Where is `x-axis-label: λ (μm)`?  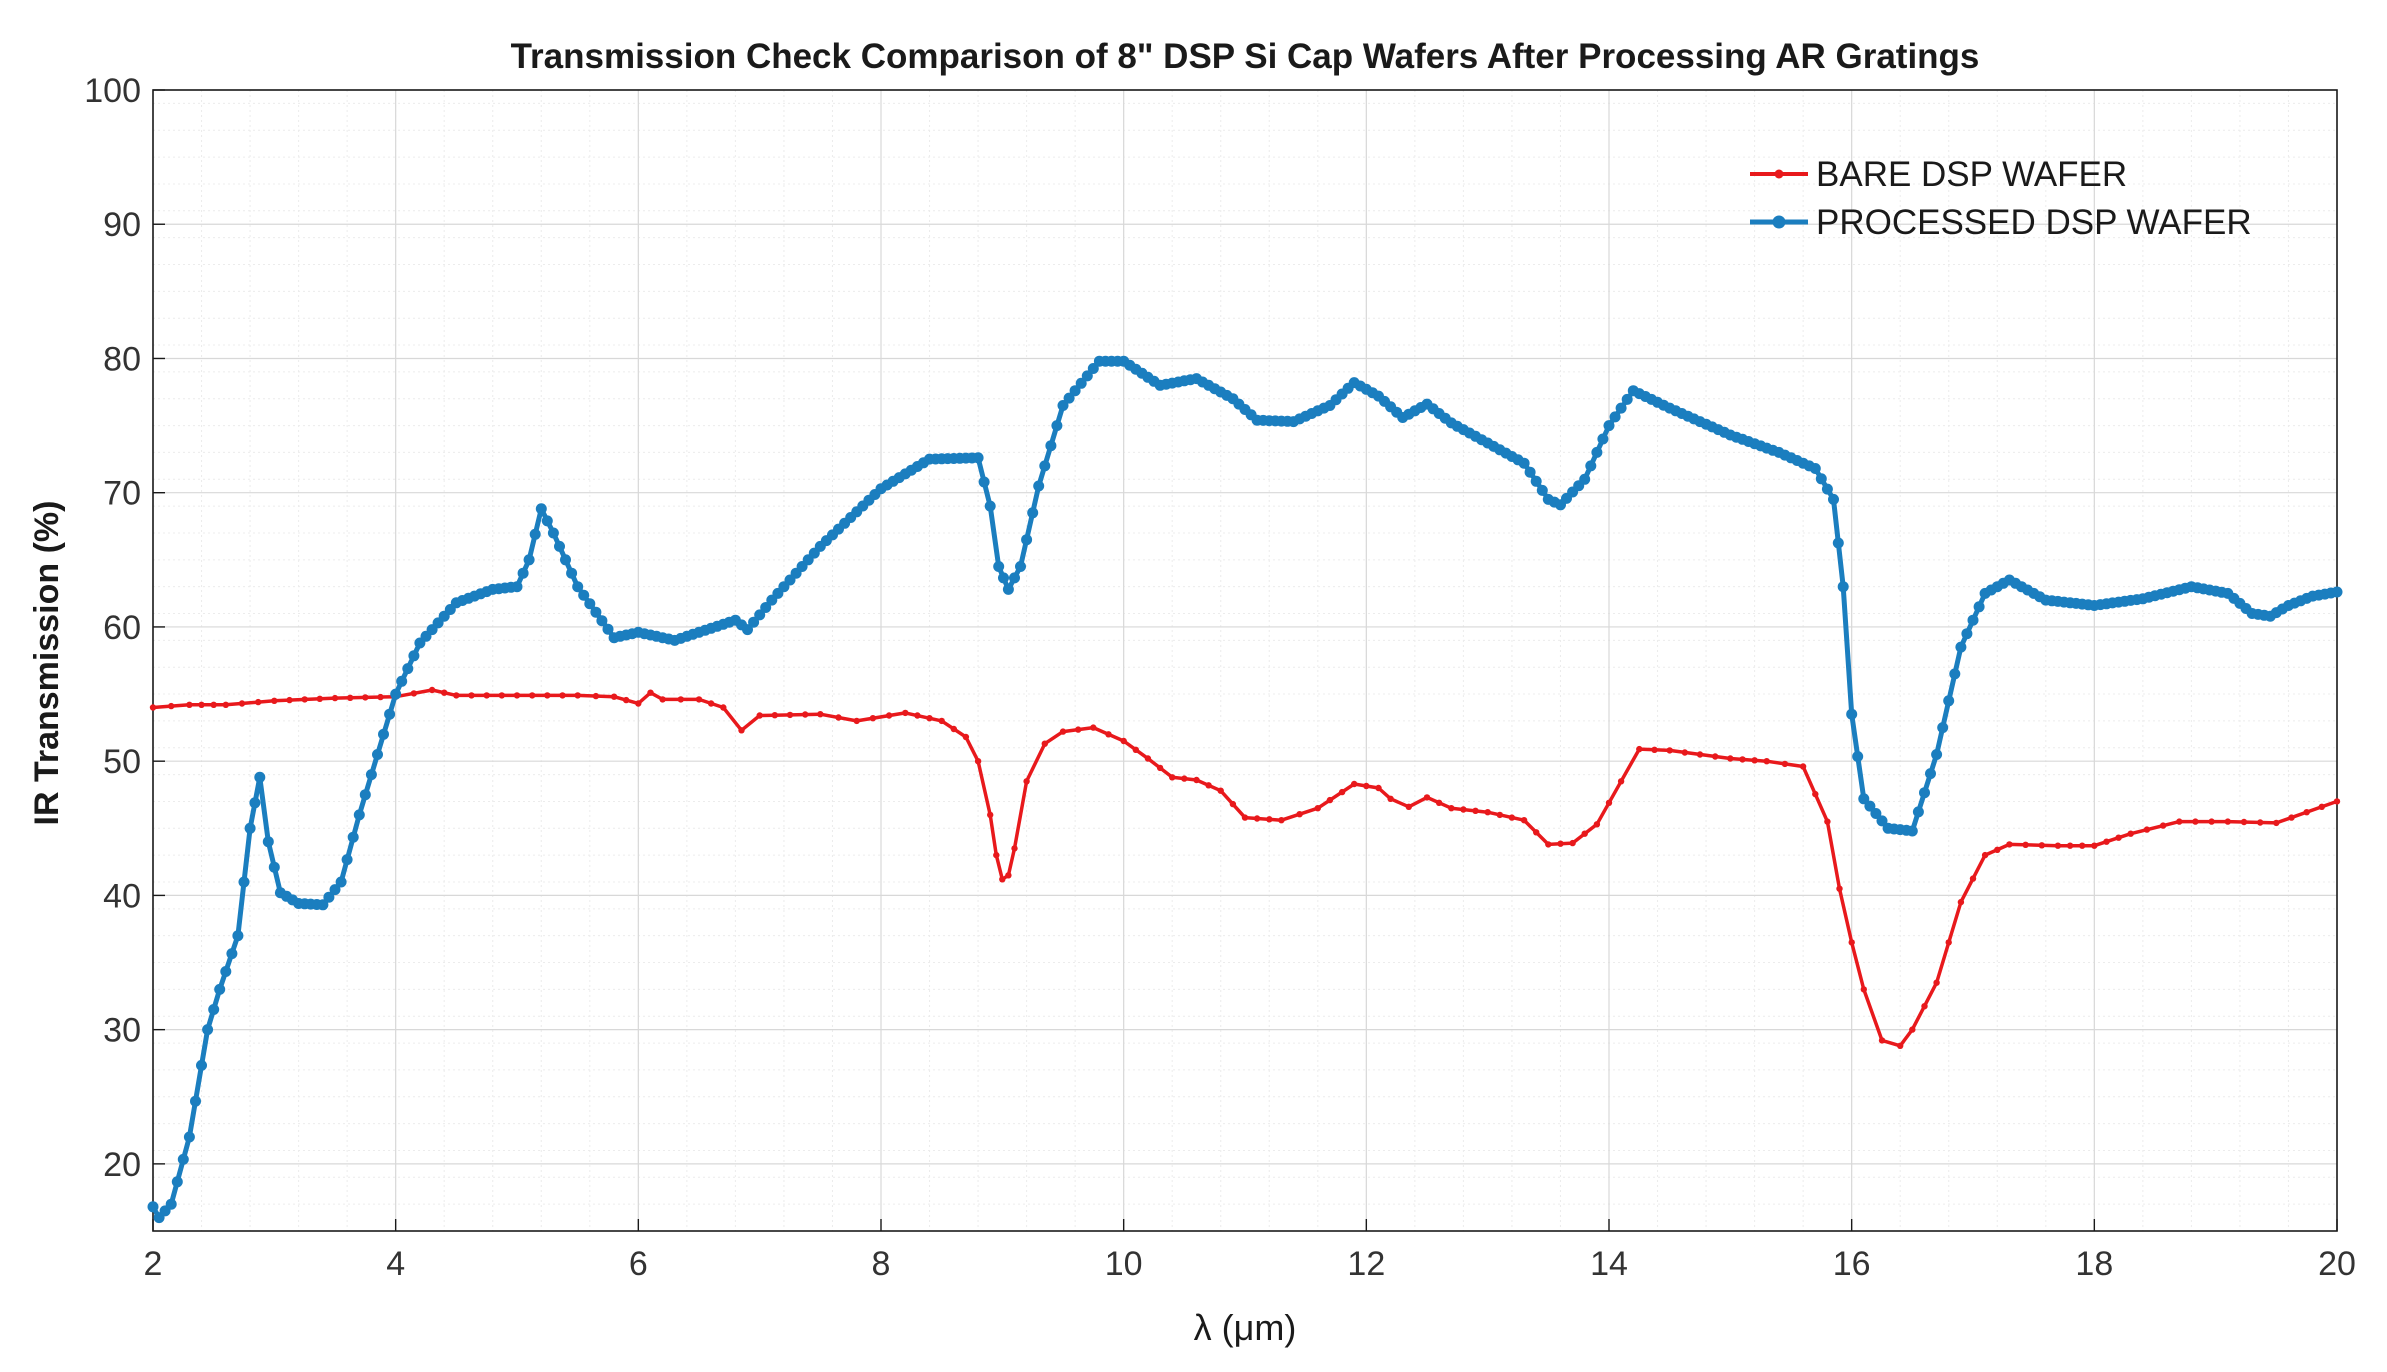 x-axis-label: λ (μm) is located at coordinates (1245, 1327).